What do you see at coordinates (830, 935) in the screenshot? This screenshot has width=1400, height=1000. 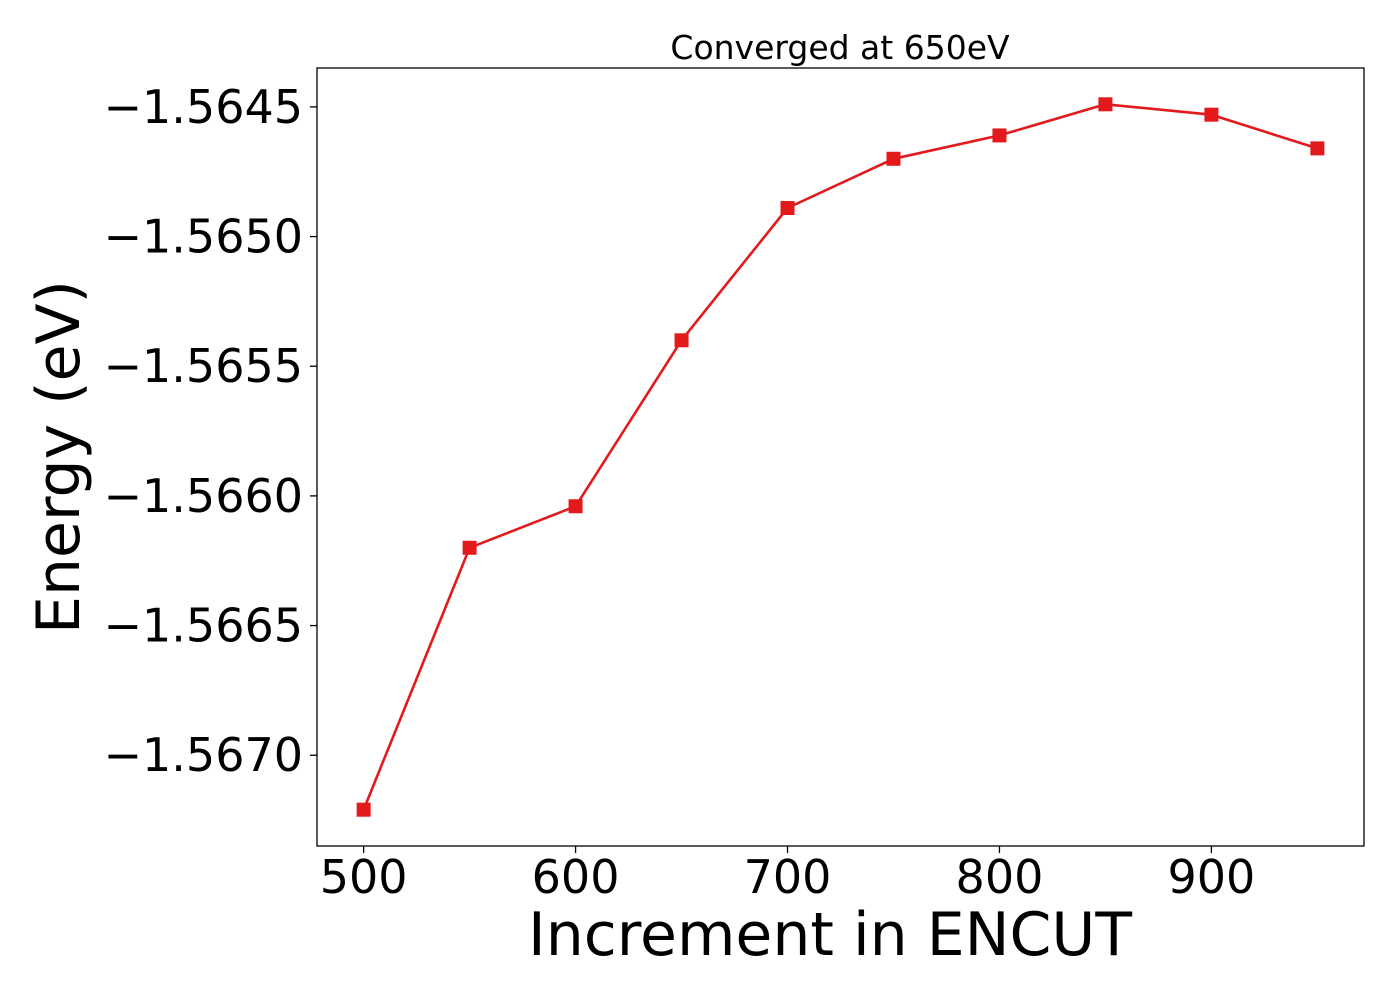 I see `x-axis-label: Increment in ENCUT` at bounding box center [830, 935].